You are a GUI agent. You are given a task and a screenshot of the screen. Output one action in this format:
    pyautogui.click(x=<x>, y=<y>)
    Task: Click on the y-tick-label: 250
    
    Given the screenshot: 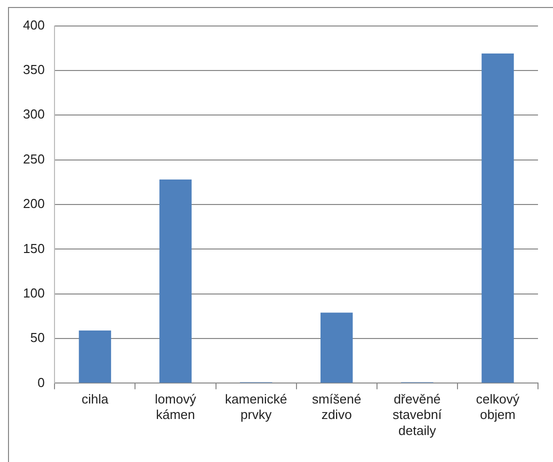 What is the action you would take?
    pyautogui.click(x=33, y=158)
    